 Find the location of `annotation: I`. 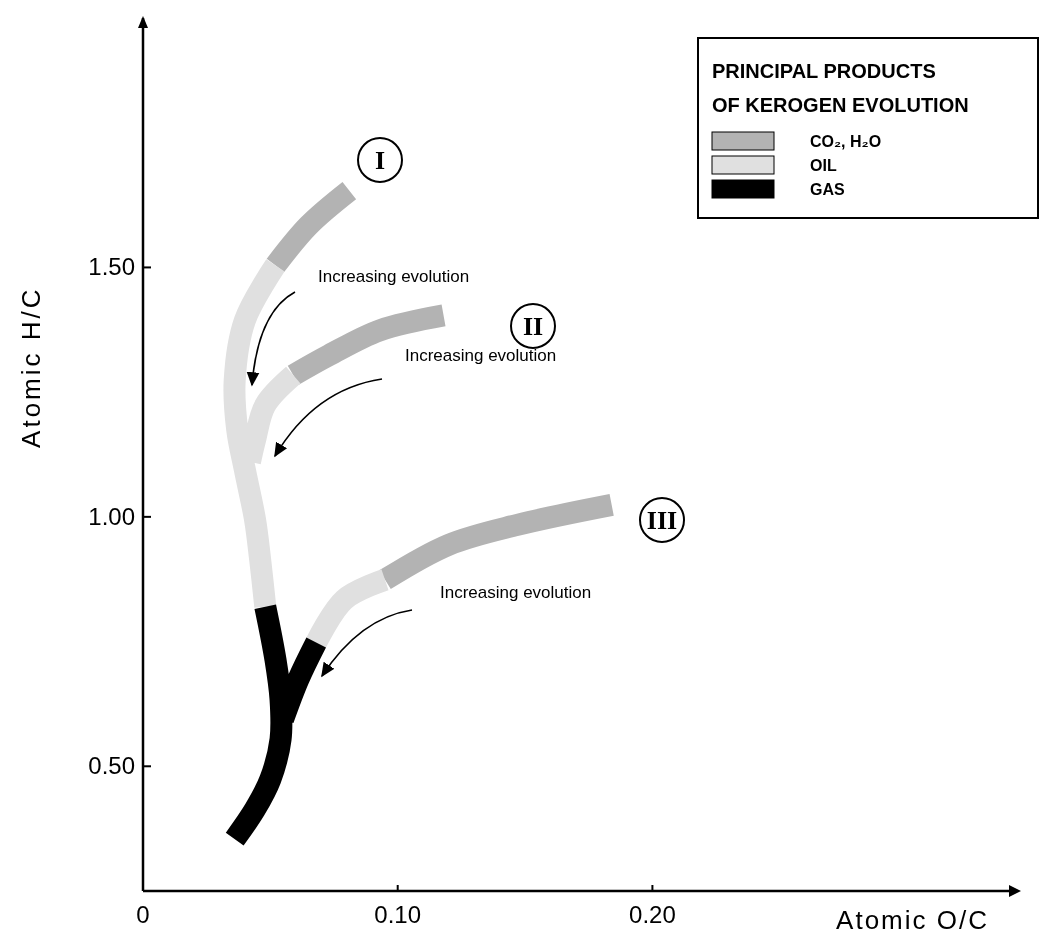

annotation: I is located at coordinates (380, 160).